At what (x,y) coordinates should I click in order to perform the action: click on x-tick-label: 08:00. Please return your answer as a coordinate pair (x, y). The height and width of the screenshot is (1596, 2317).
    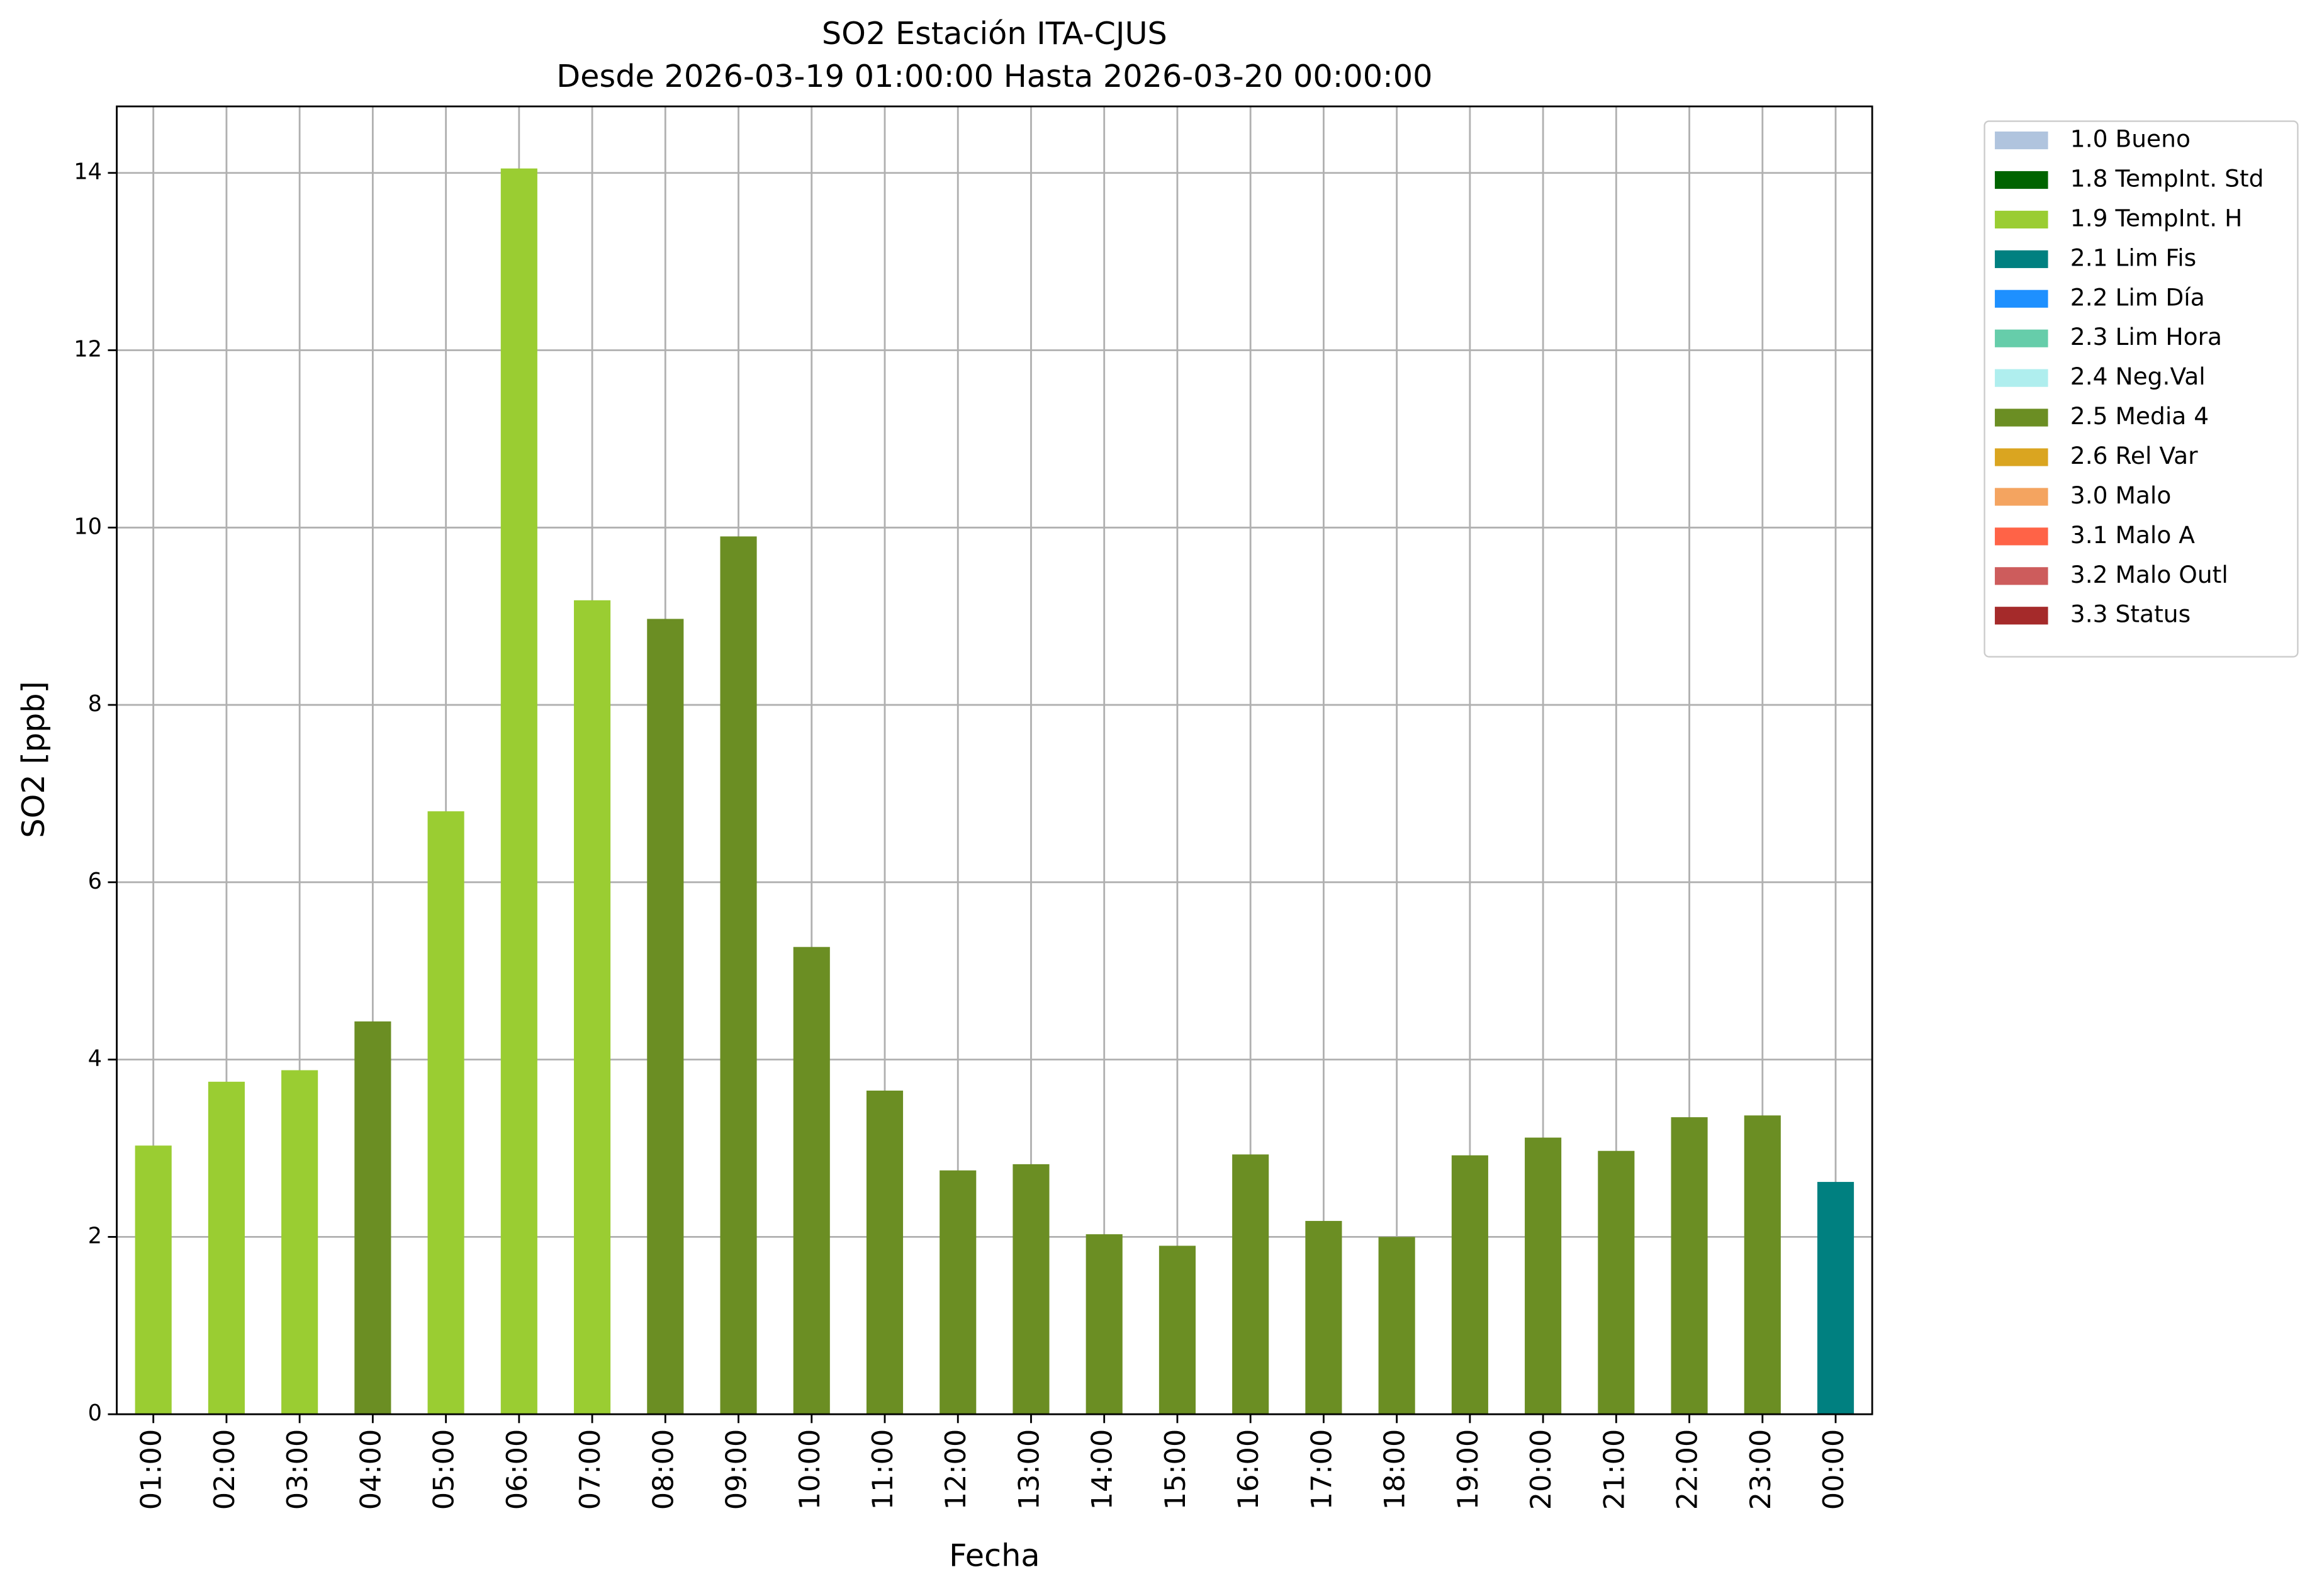
    Looking at the image, I should click on (663, 1469).